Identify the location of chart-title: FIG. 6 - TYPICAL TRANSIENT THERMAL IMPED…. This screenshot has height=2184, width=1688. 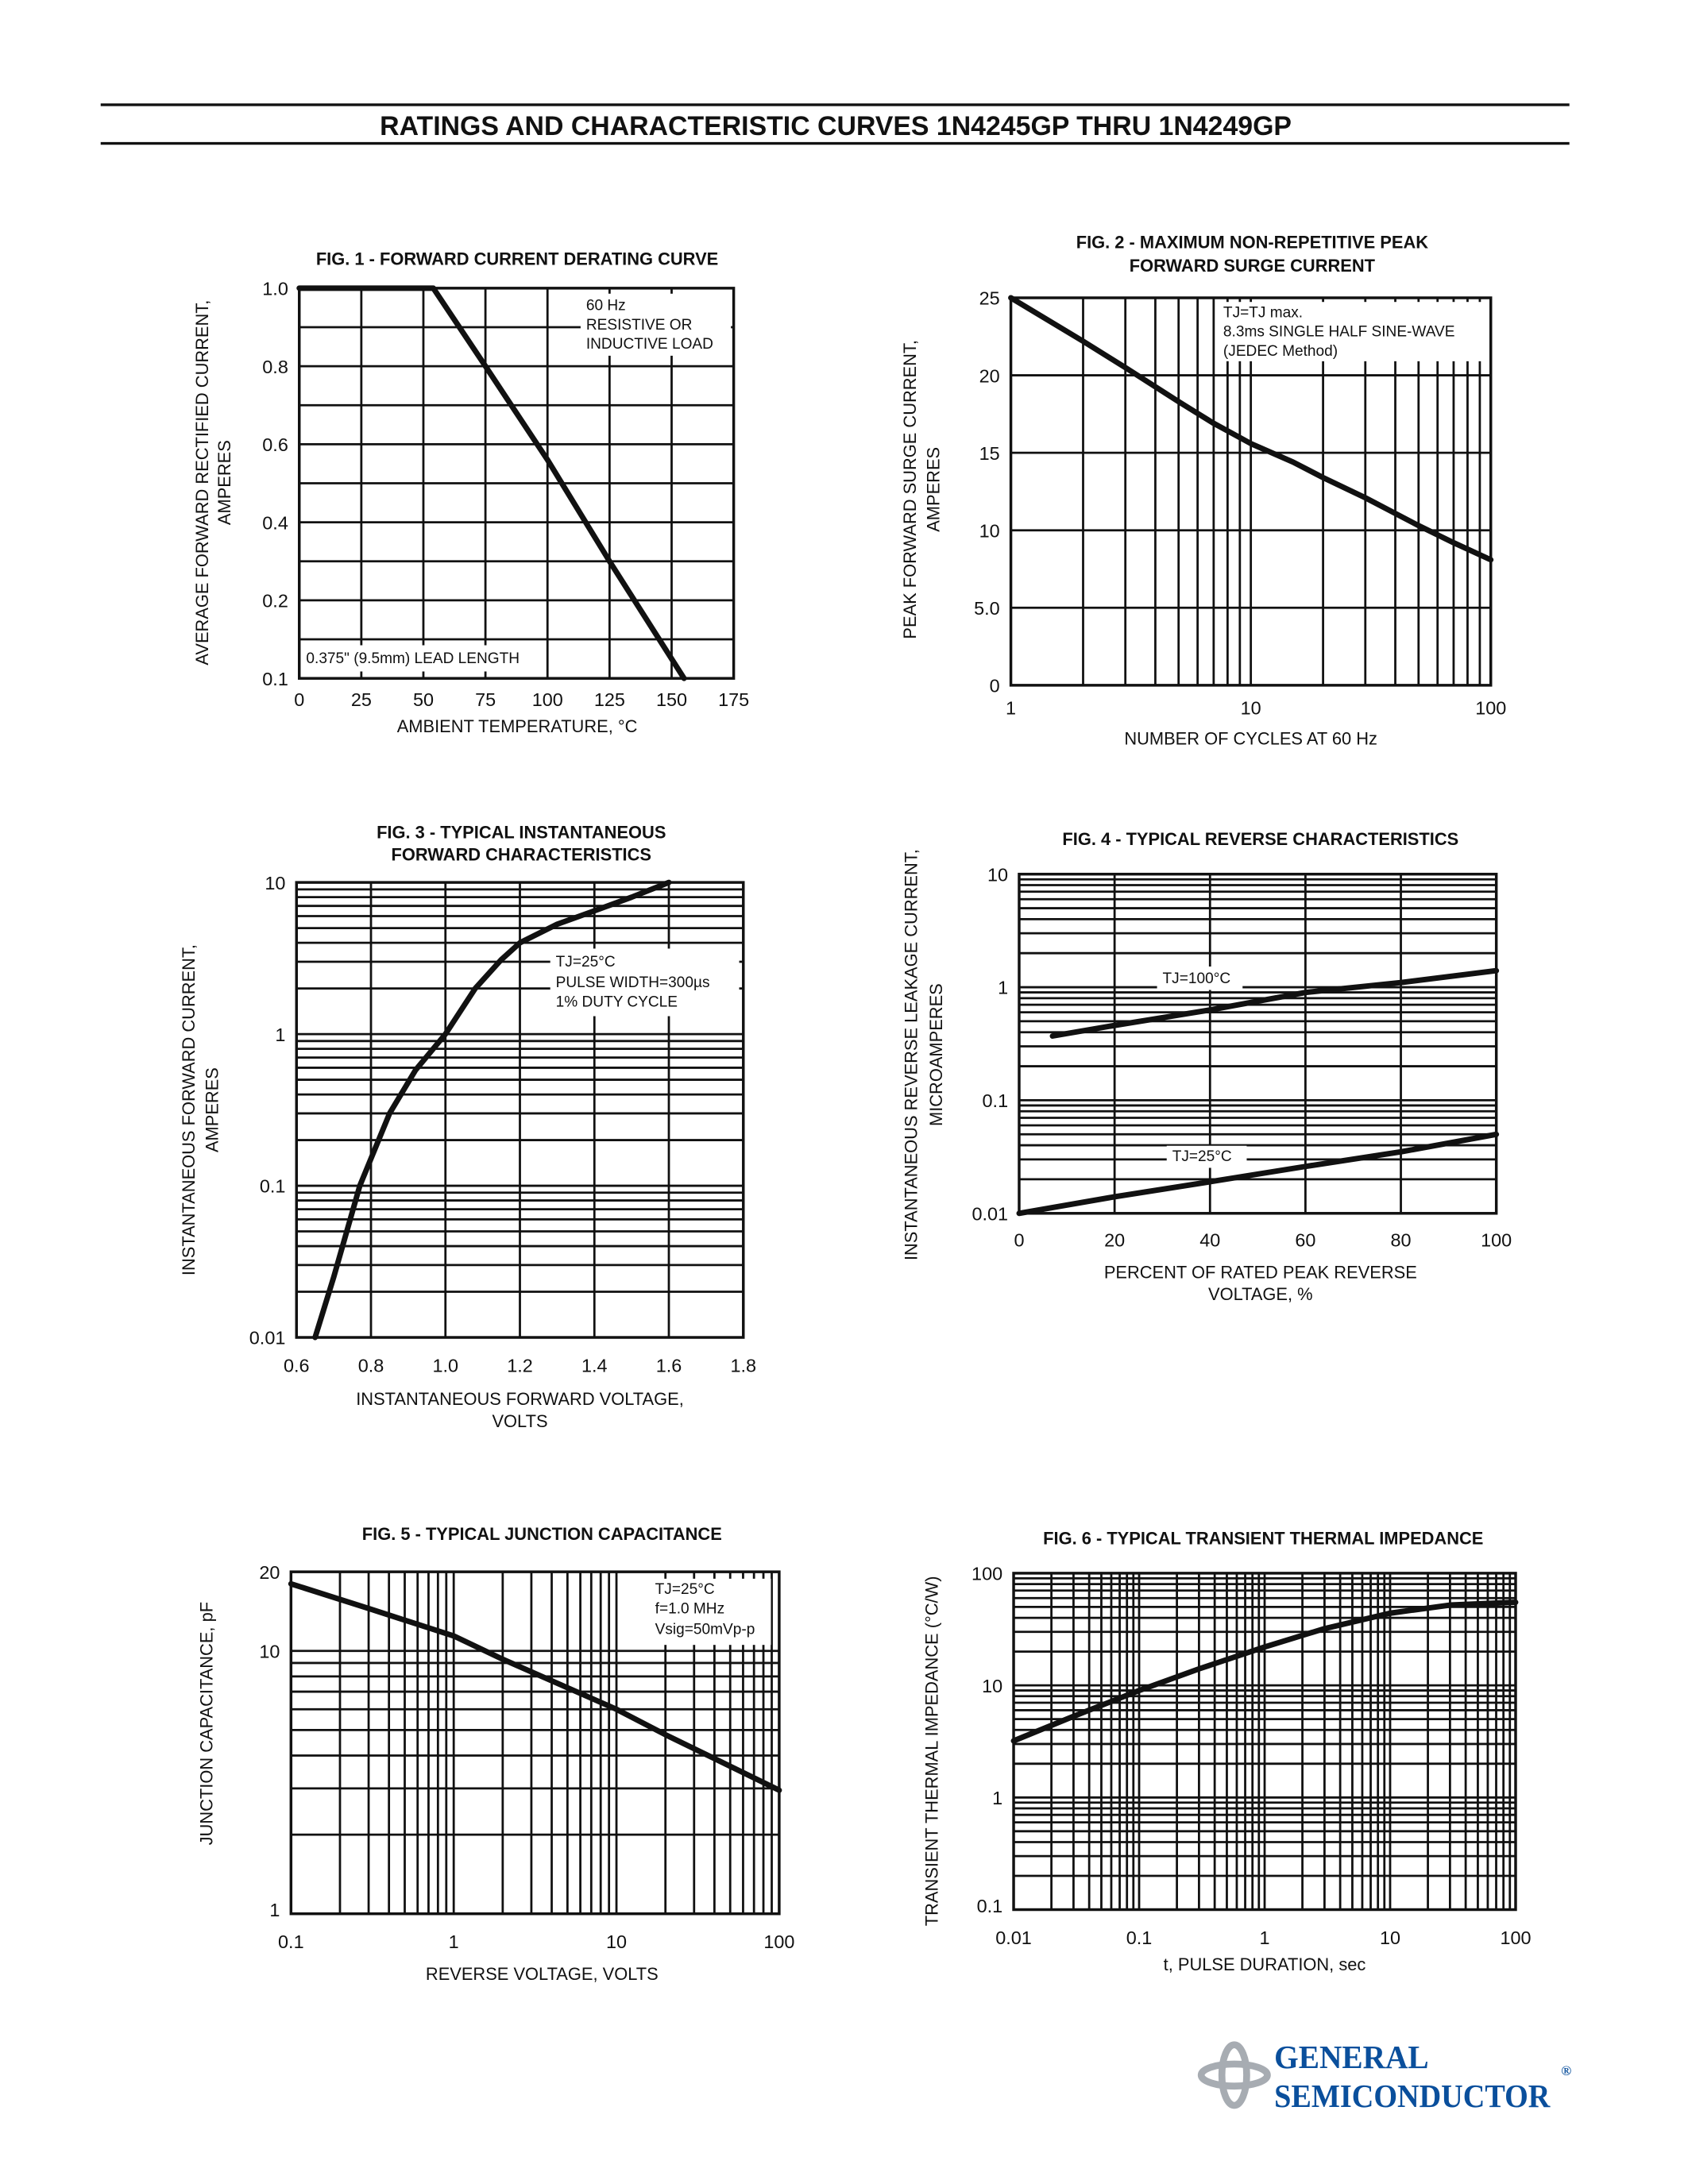
(1263, 1538).